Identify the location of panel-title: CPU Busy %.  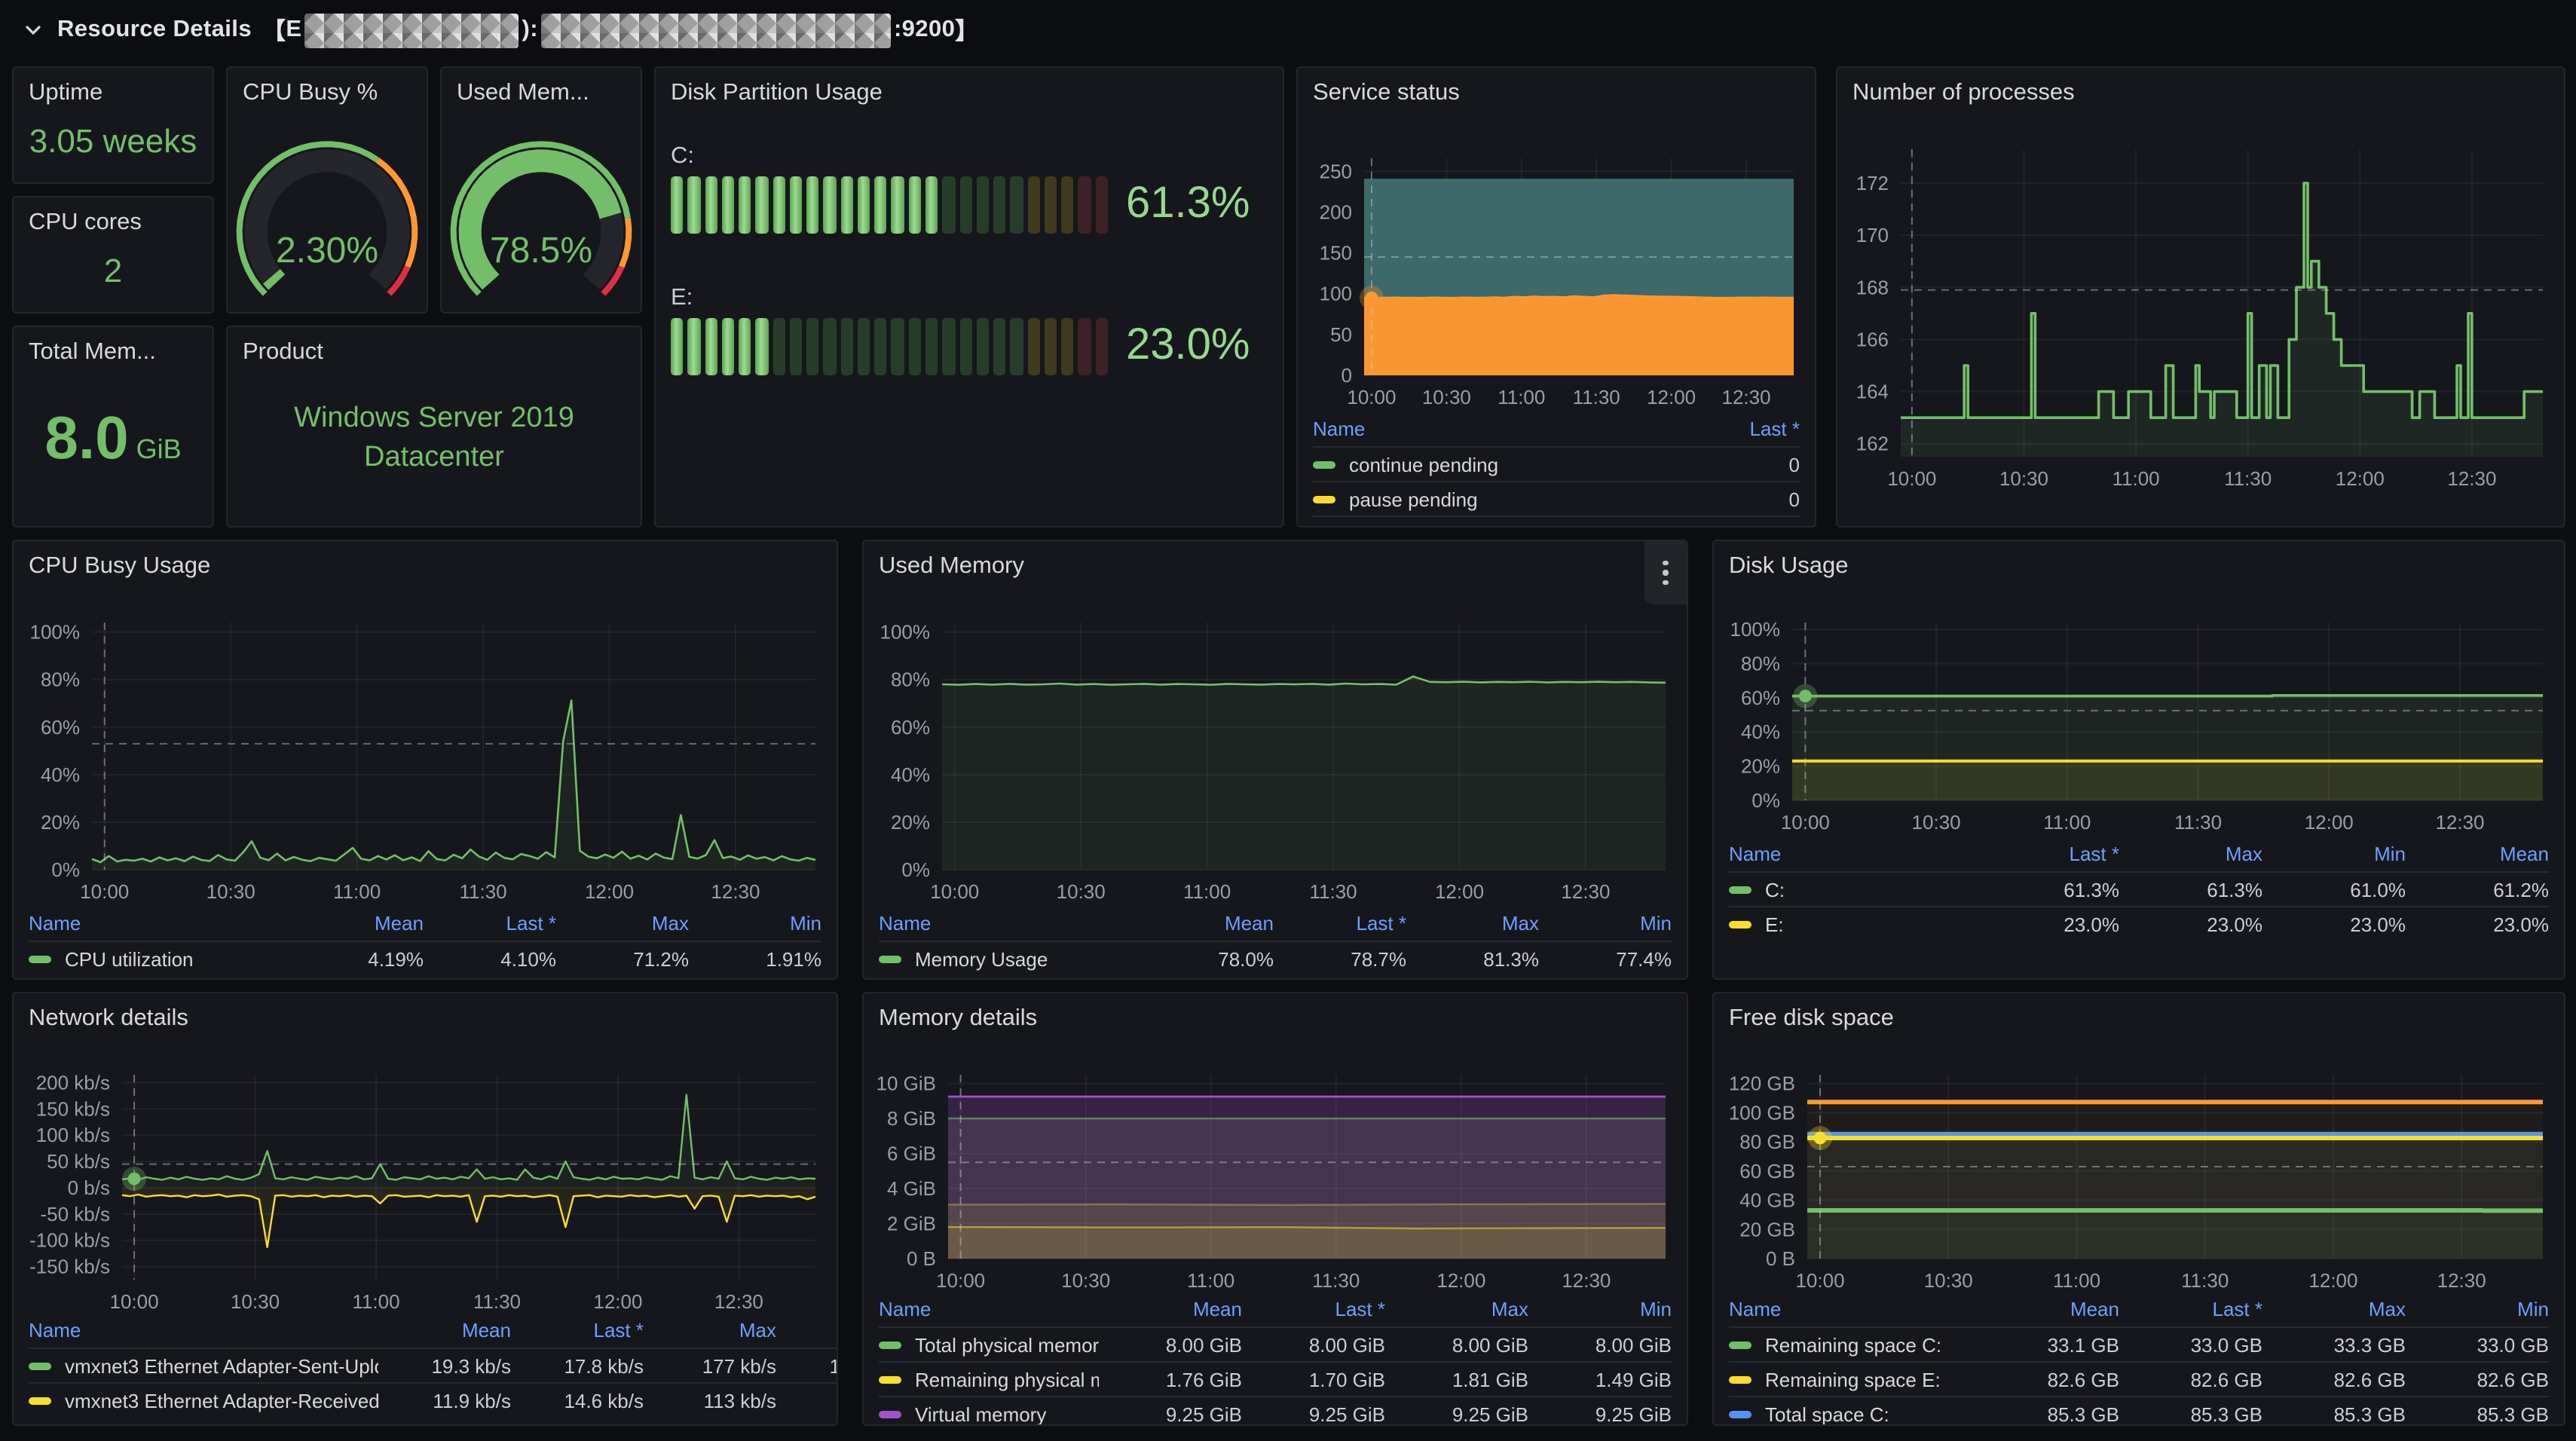
(310, 93).